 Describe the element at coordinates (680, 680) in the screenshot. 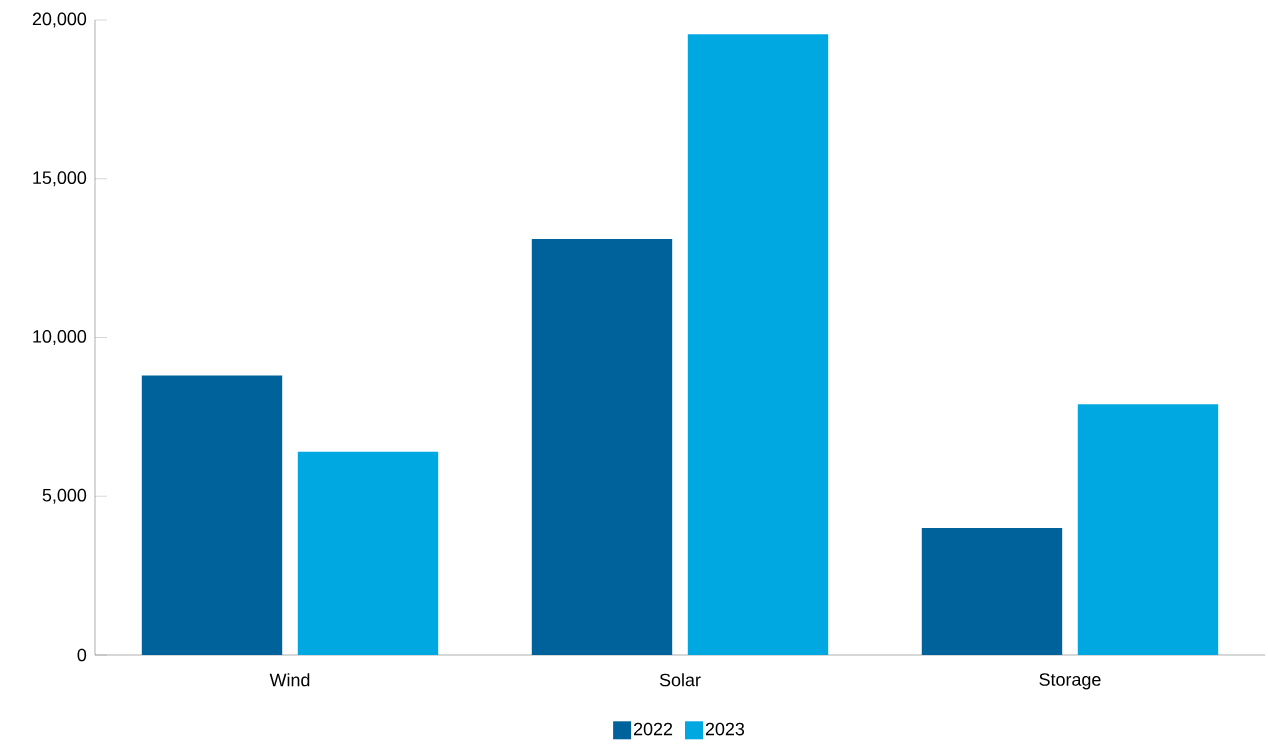

I see `x-tick-label: Solar` at that location.